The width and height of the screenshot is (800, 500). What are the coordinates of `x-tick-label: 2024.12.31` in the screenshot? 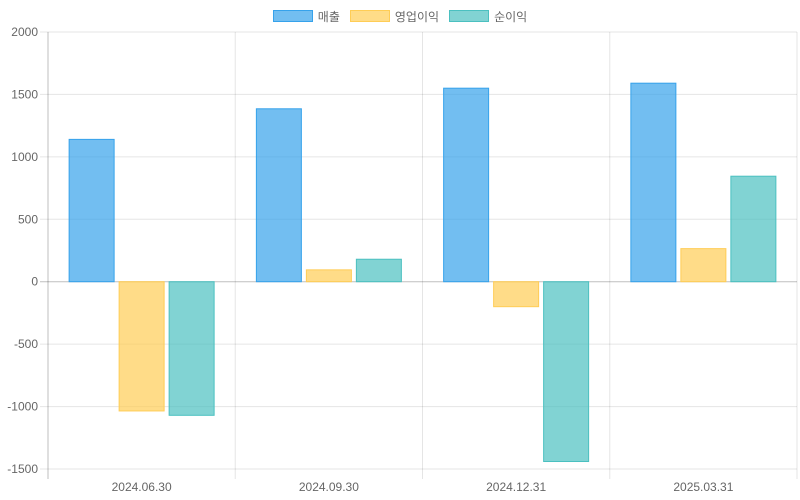 It's located at (516, 487).